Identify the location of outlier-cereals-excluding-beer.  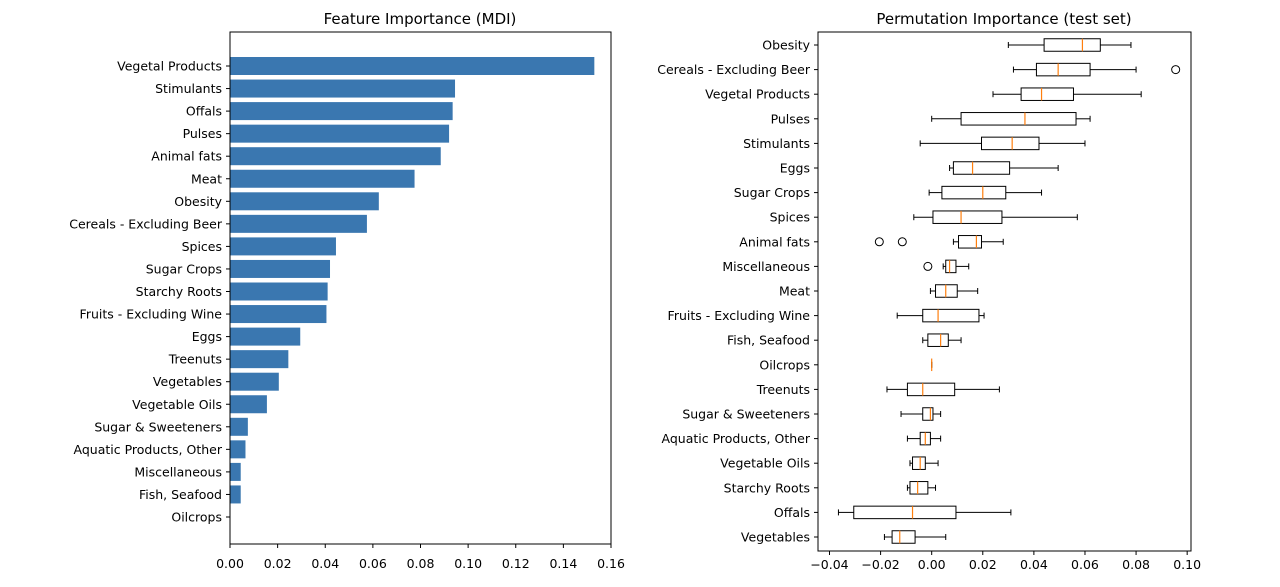
(1176, 70).